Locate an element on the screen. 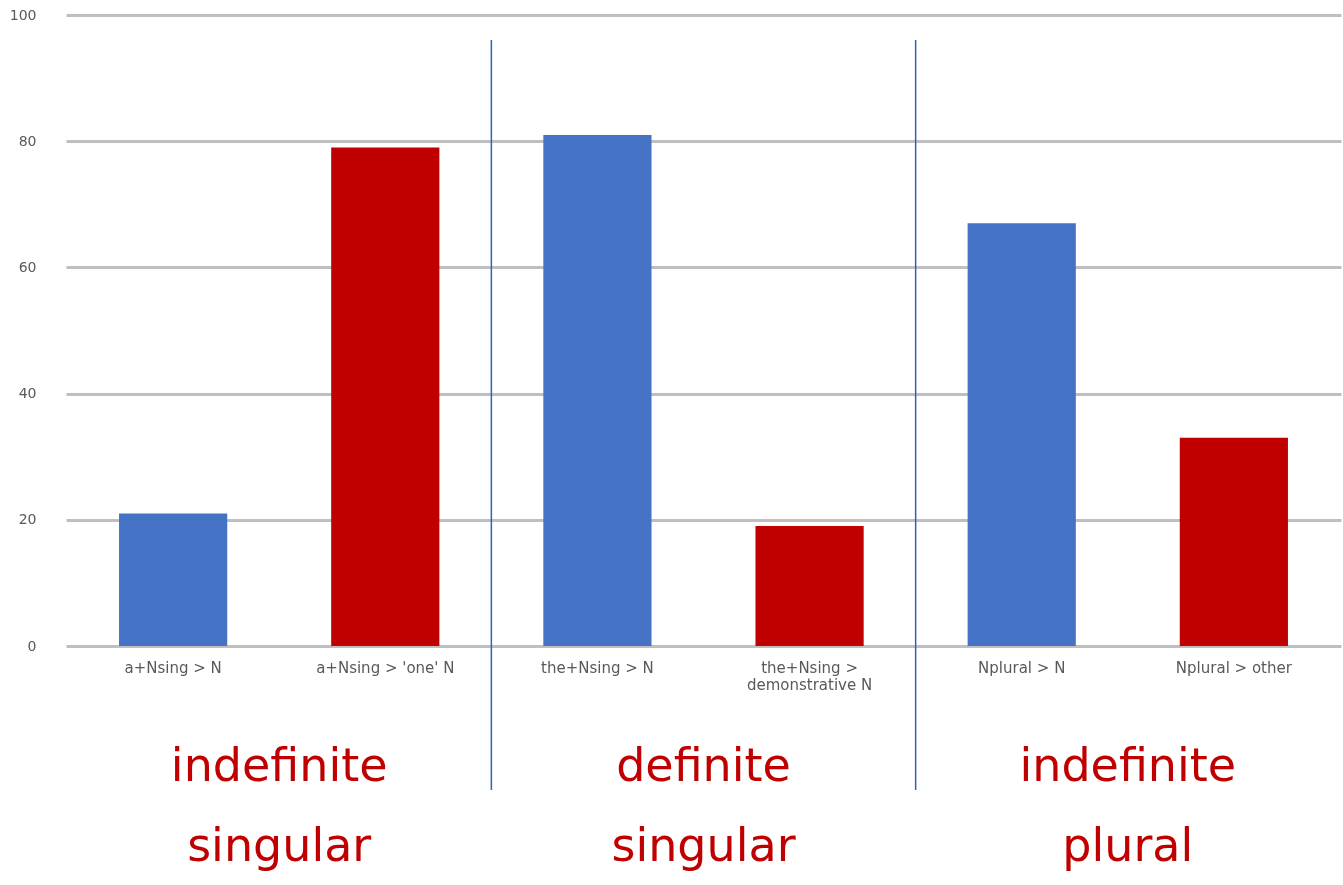 This screenshot has width=1343, height=885. x-tick-label: the+Nsing > demonstrative N is located at coordinates (809, 676).